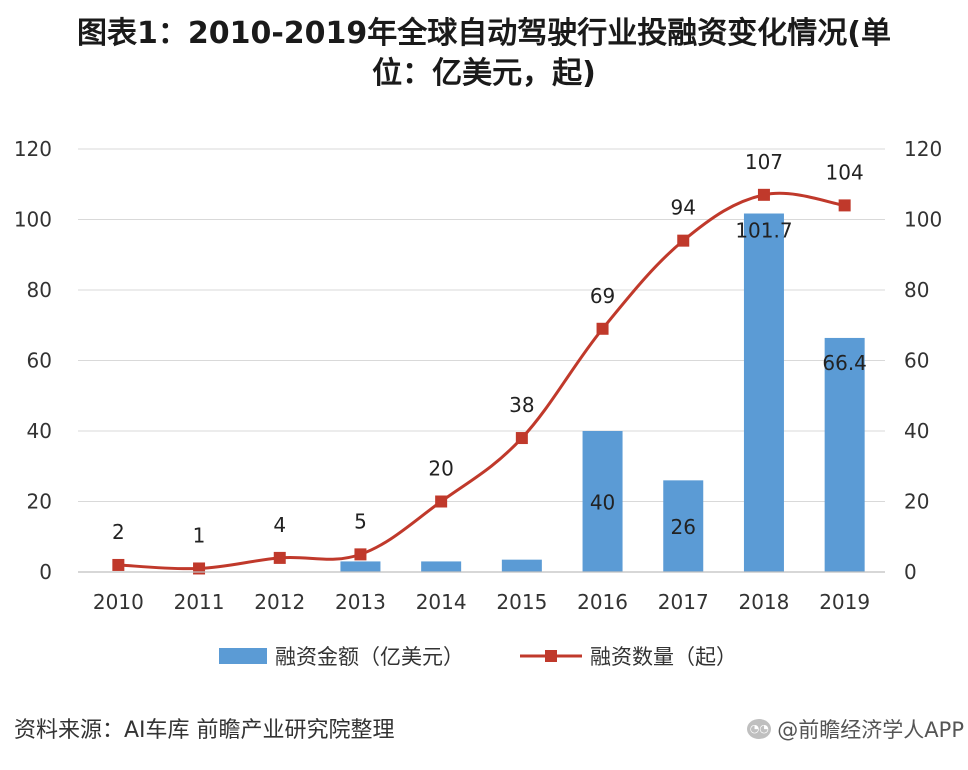  I want to click on legend-bar-swatch, so click(243, 656).